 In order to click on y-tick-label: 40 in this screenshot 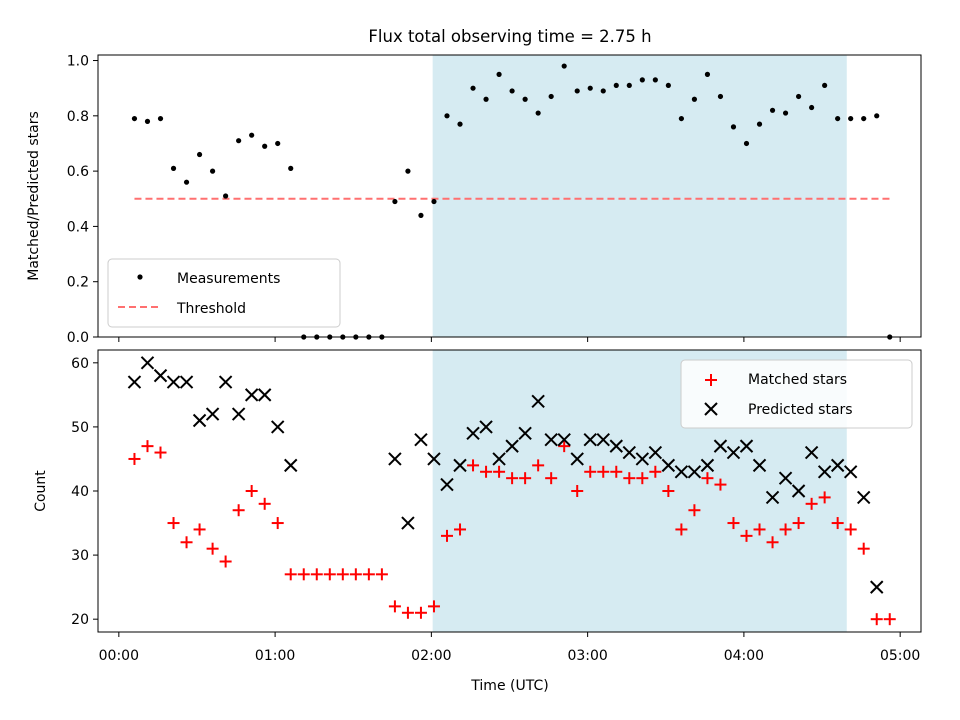, I will do `click(80, 492)`.